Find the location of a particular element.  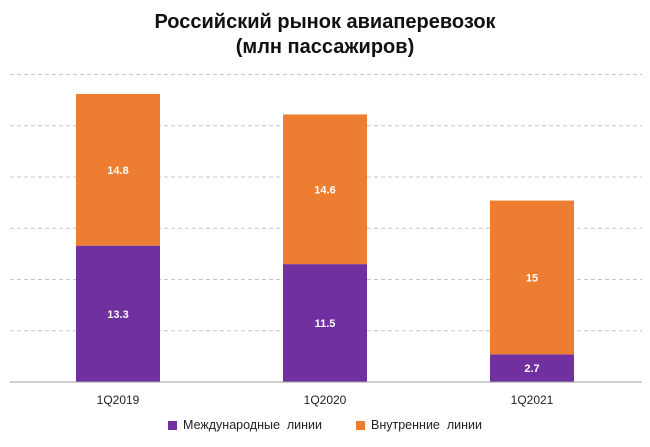

legend-label-domestic: Внутренние линии is located at coordinates (426, 425).